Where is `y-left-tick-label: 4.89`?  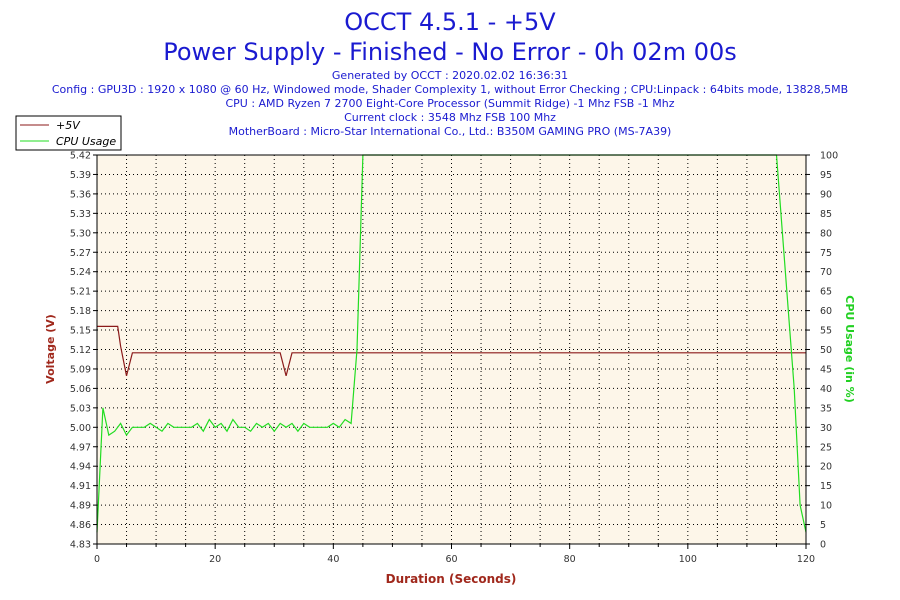 y-left-tick-label: 4.89 is located at coordinates (80, 506).